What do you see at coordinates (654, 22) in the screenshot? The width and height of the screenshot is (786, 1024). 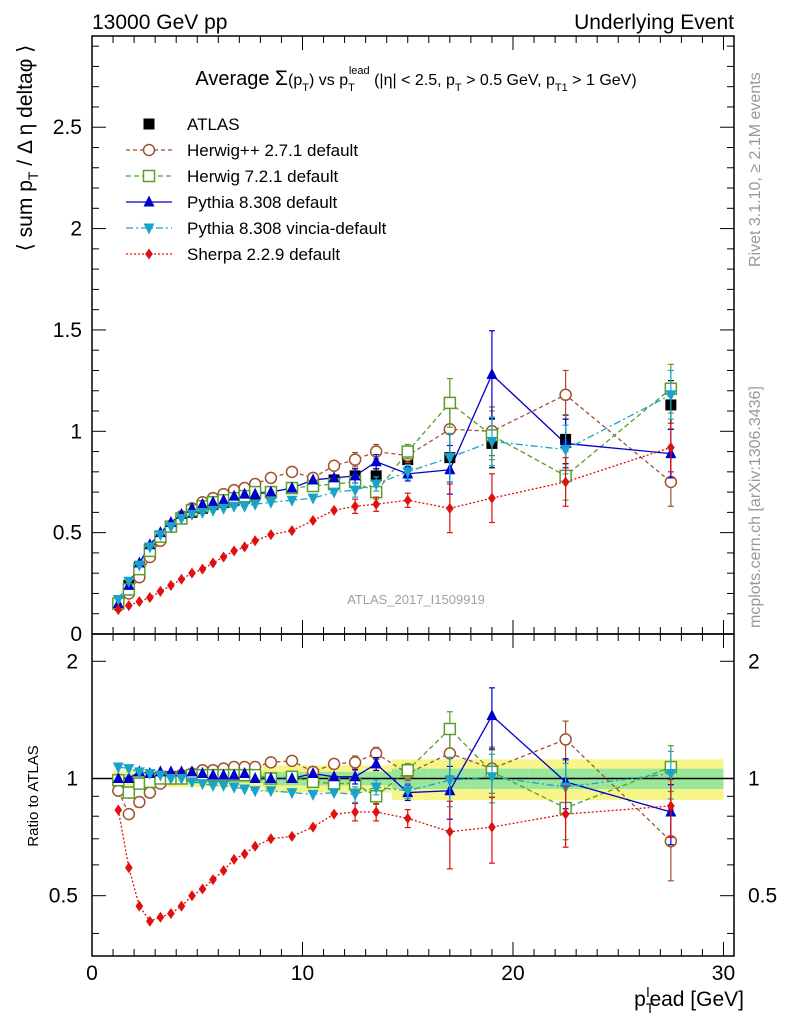 I see `header-right: Underlying Event` at bounding box center [654, 22].